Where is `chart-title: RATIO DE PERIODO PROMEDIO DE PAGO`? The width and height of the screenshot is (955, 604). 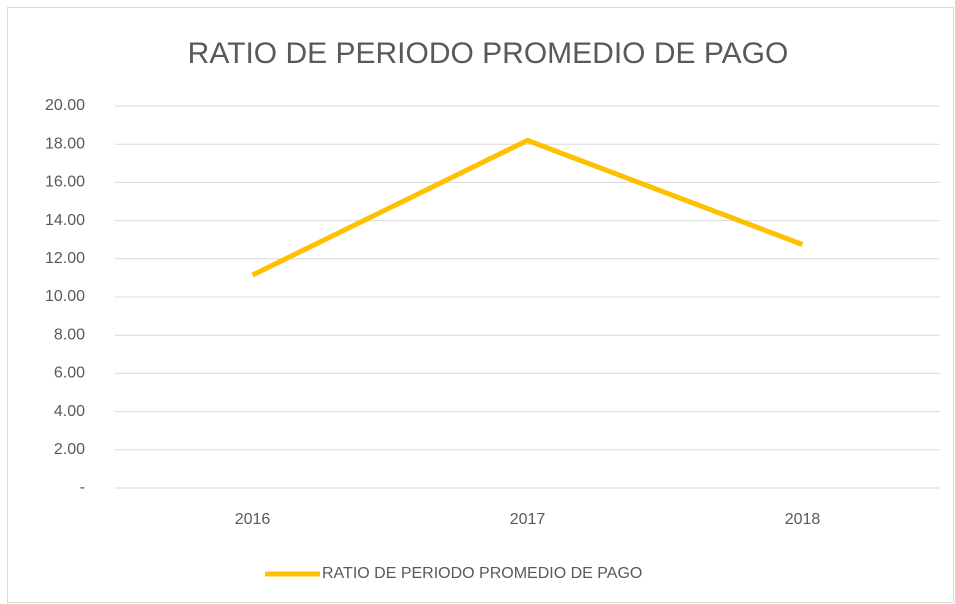
chart-title: RATIO DE PERIODO PROMEDIO DE PAGO is located at coordinates (488, 53).